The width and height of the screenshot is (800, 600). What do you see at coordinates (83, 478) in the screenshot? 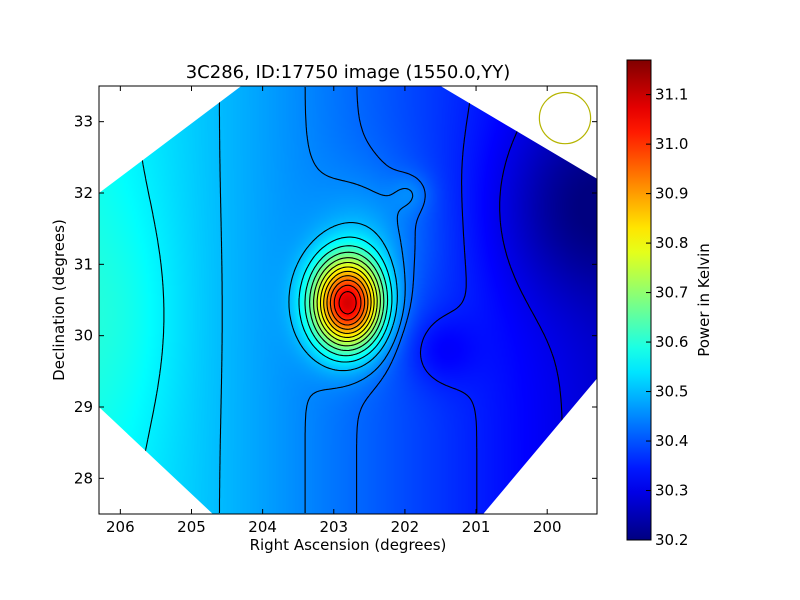
I see `y-tick-label: 28` at bounding box center [83, 478].